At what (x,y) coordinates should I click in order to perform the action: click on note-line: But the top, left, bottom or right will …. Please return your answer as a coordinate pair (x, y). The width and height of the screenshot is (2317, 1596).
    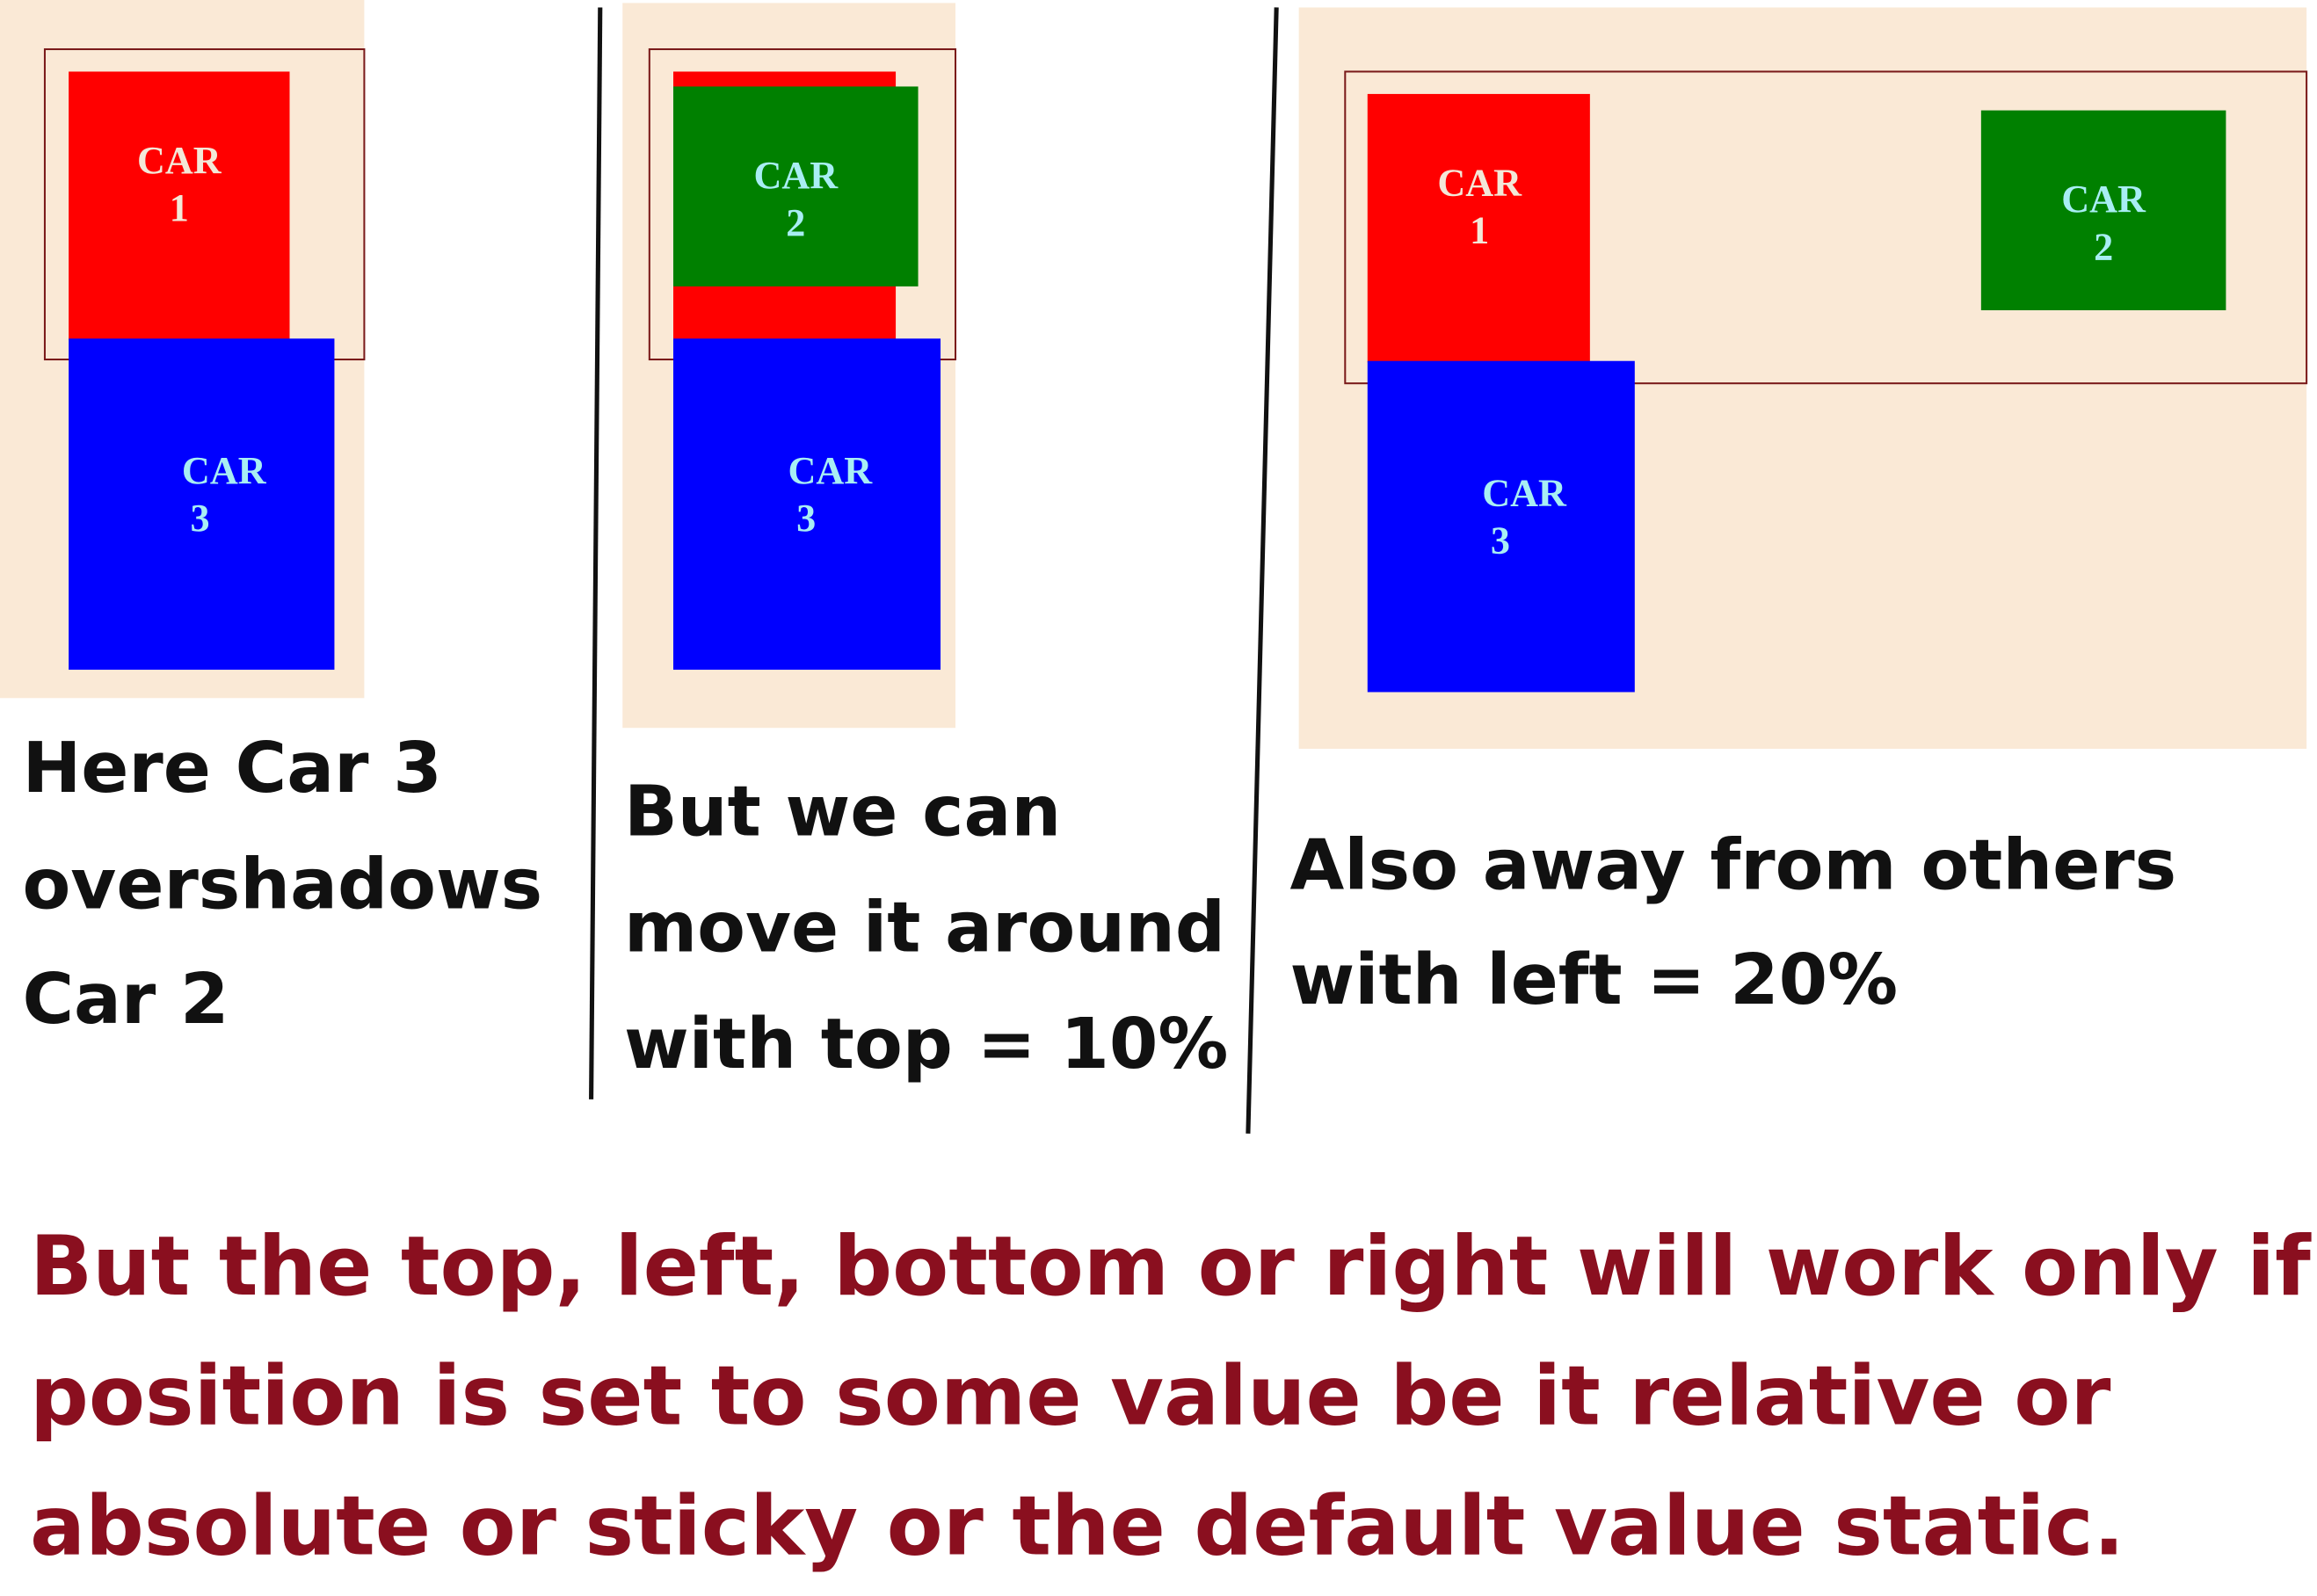
    Looking at the image, I should click on (1171, 1267).